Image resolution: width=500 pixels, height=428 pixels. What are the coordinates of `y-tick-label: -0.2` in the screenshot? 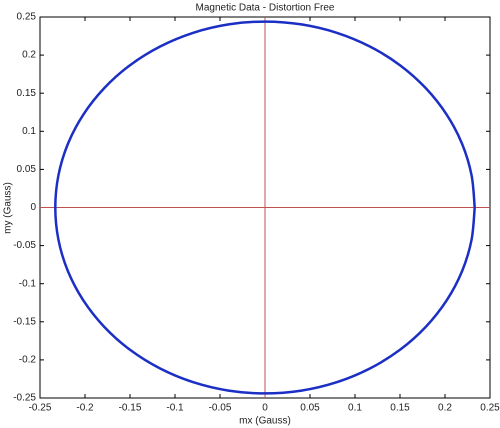 It's located at (28, 360).